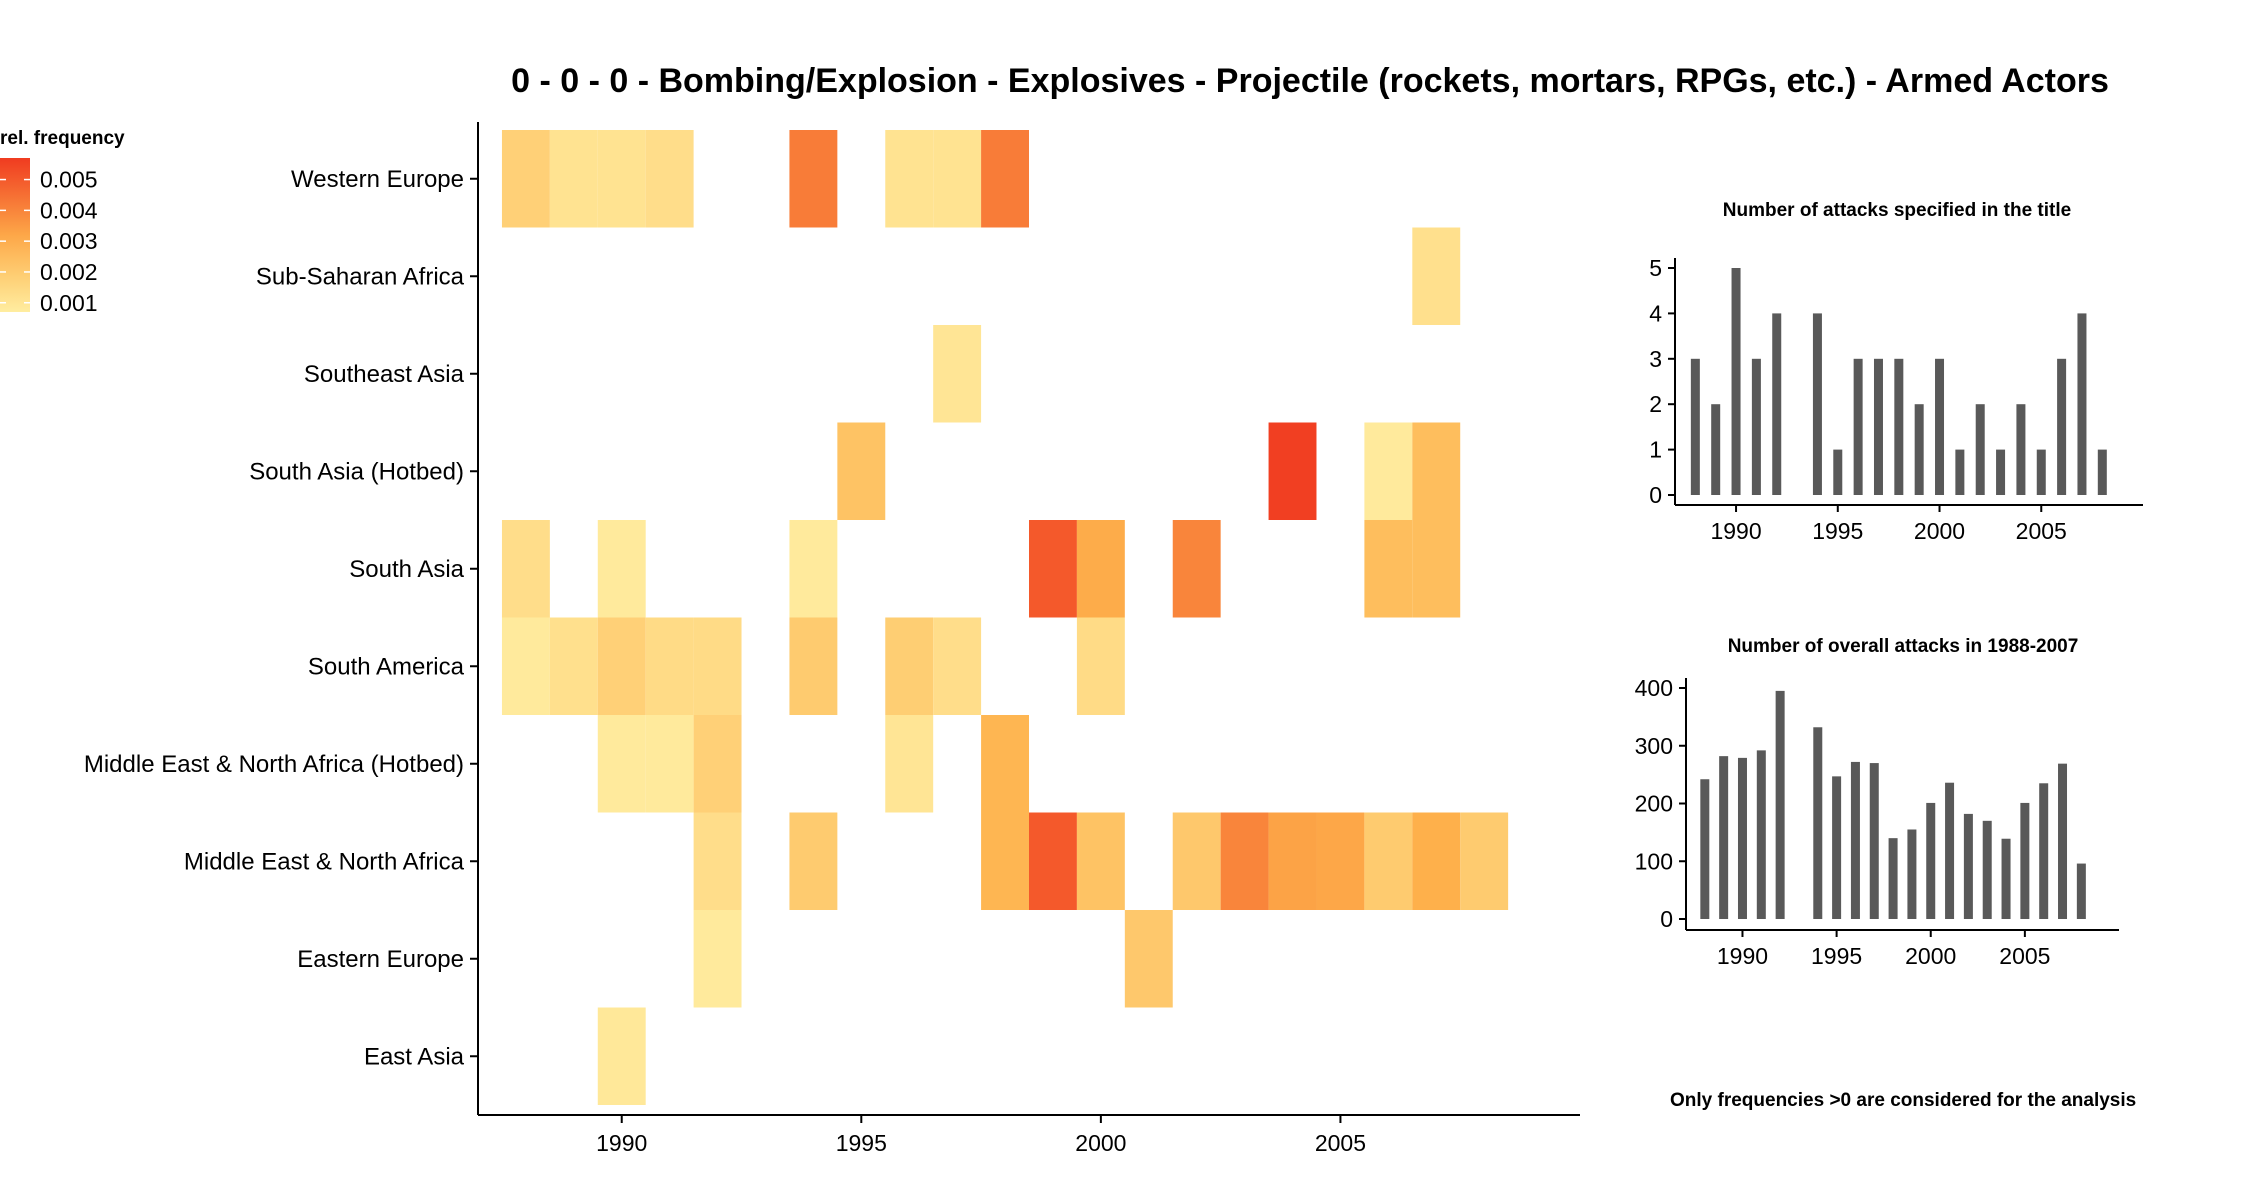  Describe the element at coordinates (1655, 268) in the screenshot. I see `y-tick-label: 5` at that location.